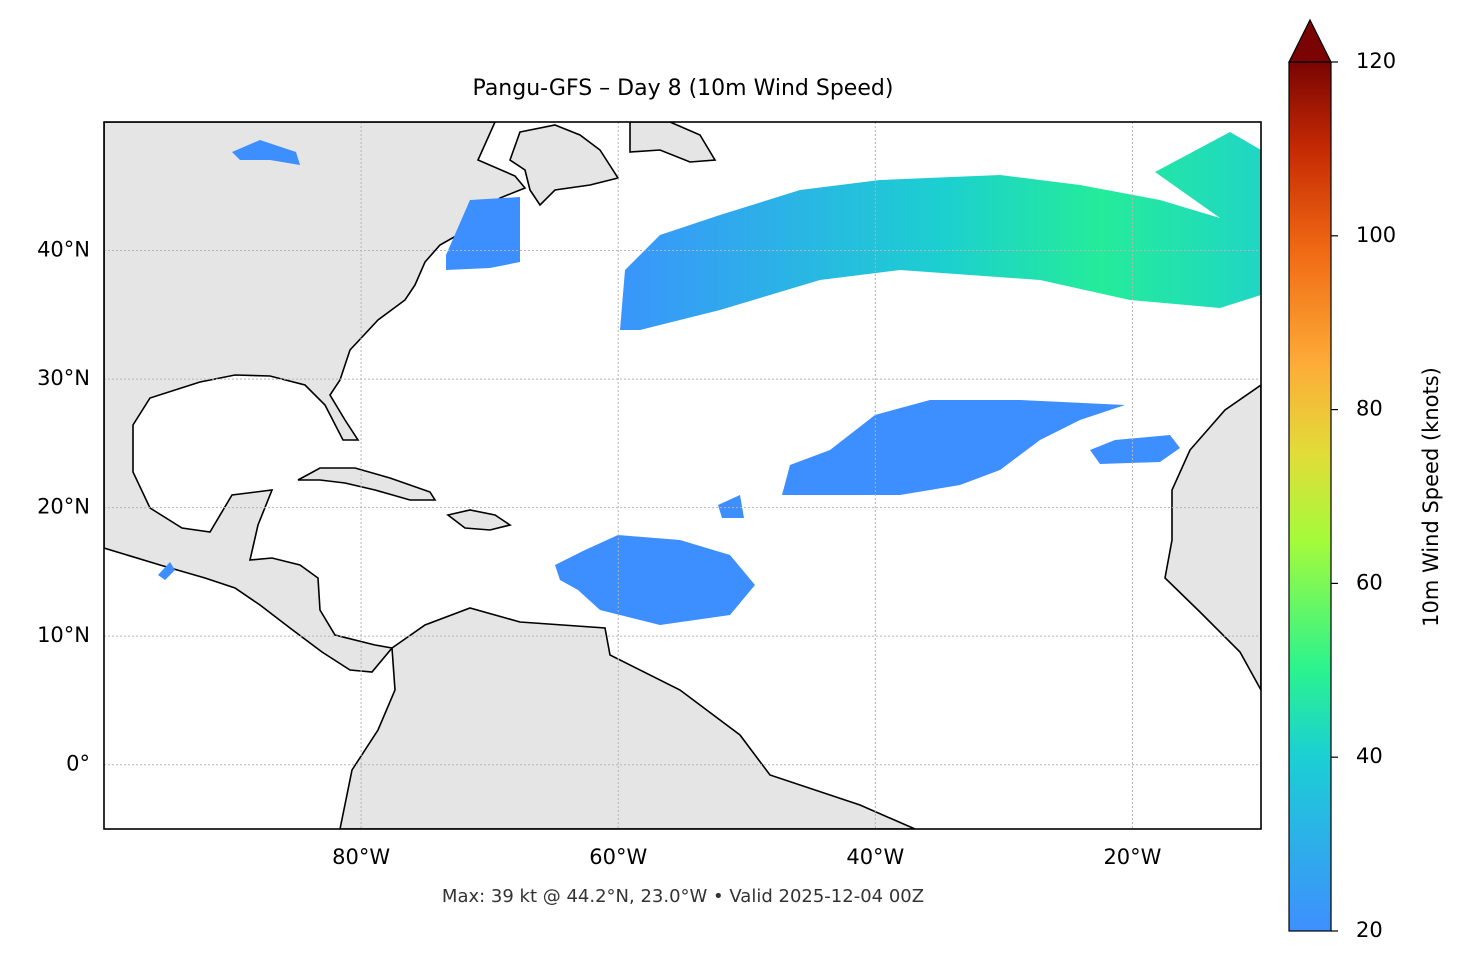 The height and width of the screenshot is (969, 1466). Describe the element at coordinates (1376, 61) in the screenshot. I see `colorbar-tick-label: 120` at that location.